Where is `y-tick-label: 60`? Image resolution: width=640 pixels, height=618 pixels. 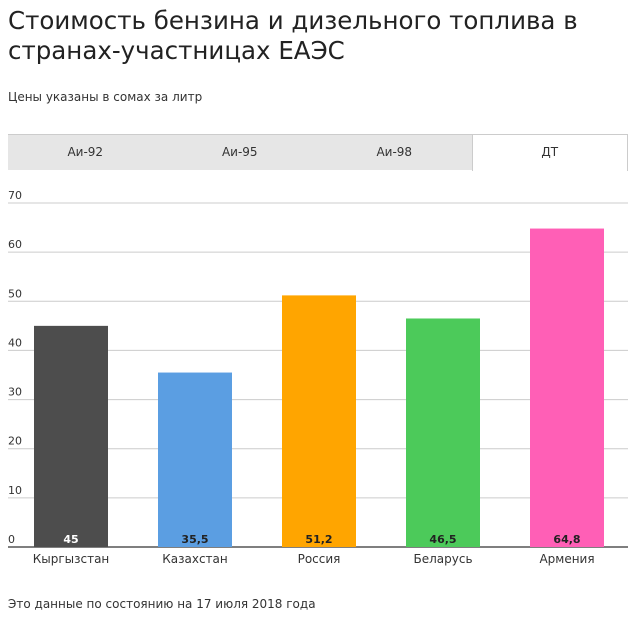
y-tick-label: 60 is located at coordinates (15, 244).